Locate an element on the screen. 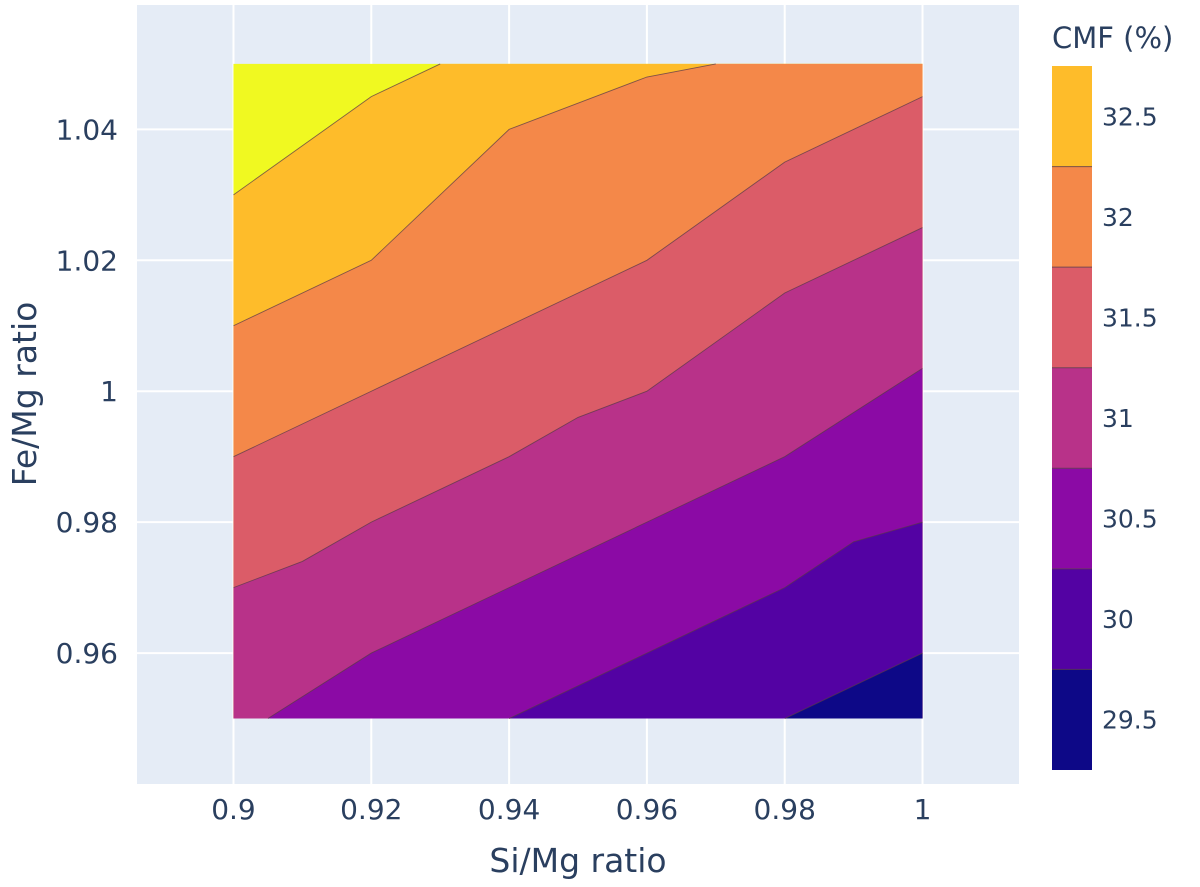 The height and width of the screenshot is (887, 1200). x-axis-ticks: 0.9 0.92 0.94 0.96 0.98 1 is located at coordinates (571, 809).